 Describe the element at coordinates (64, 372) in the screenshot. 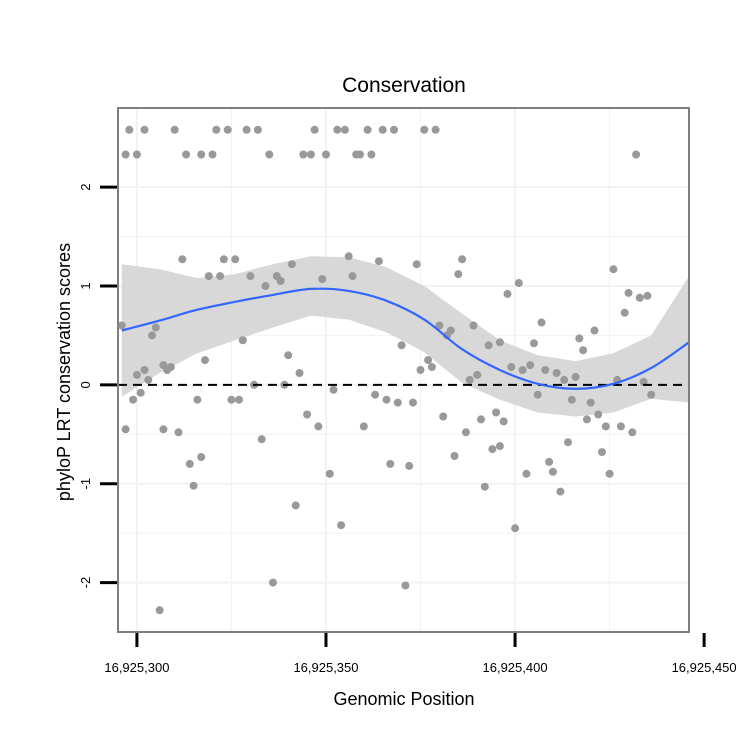

I see `y-axis-label: phyloP LRT conservation scores` at that location.